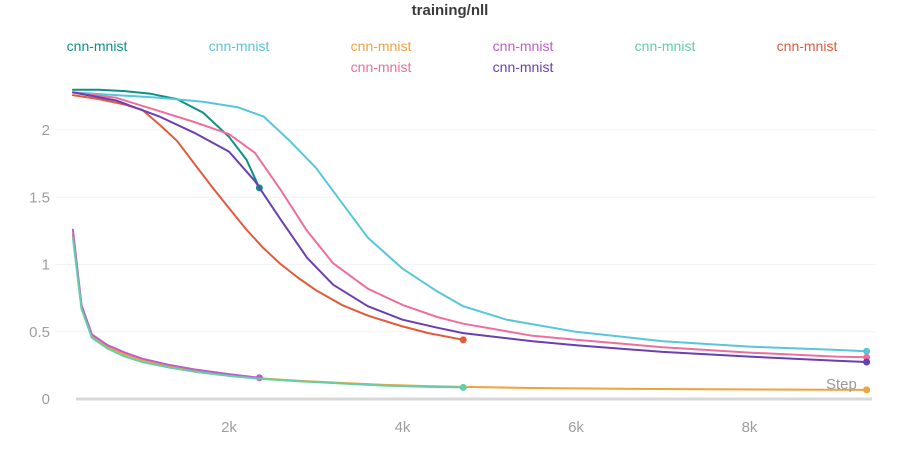  What do you see at coordinates (403, 427) in the screenshot?
I see `x-tick-label: 4k` at bounding box center [403, 427].